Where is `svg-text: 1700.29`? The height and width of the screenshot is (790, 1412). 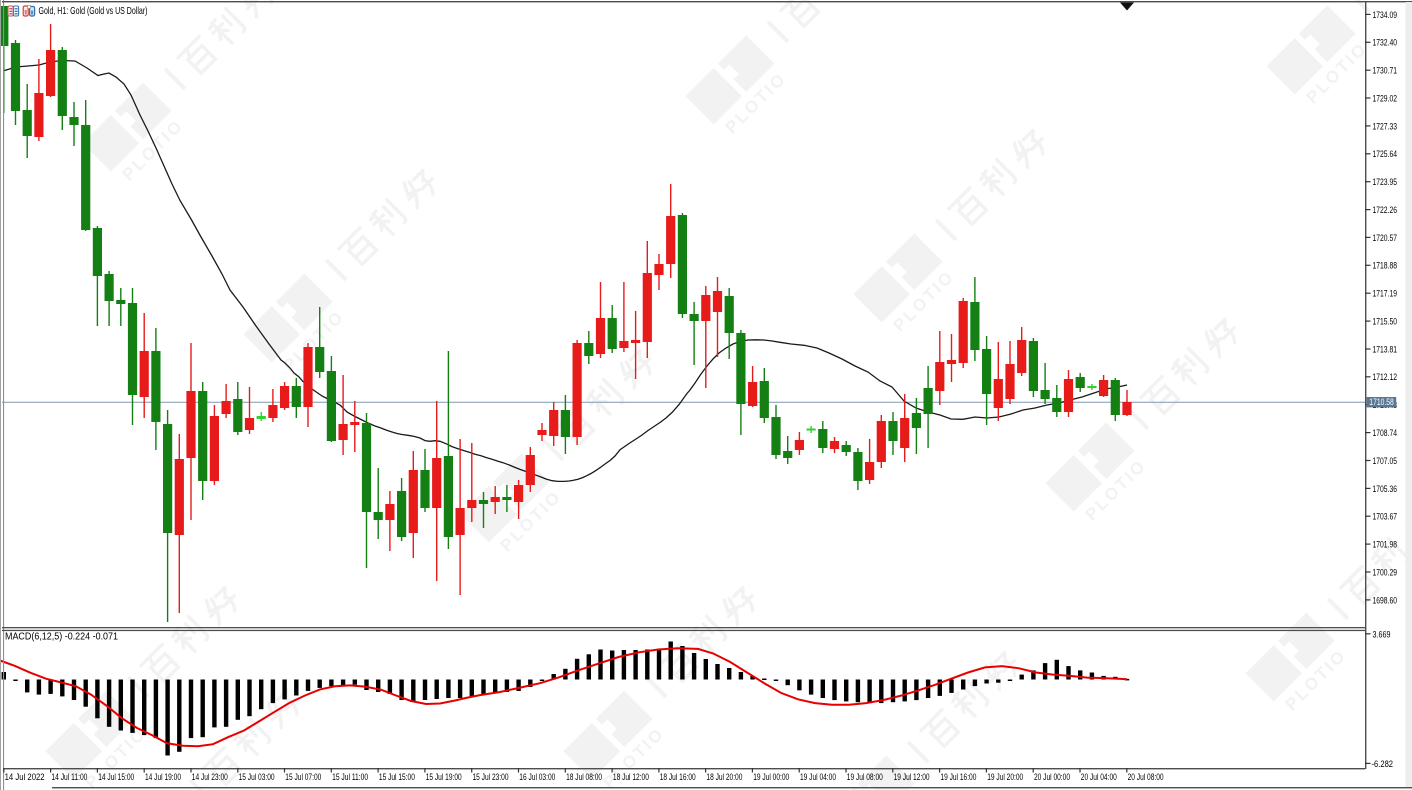
svg-text: 1700.29 is located at coordinates (1385, 572).